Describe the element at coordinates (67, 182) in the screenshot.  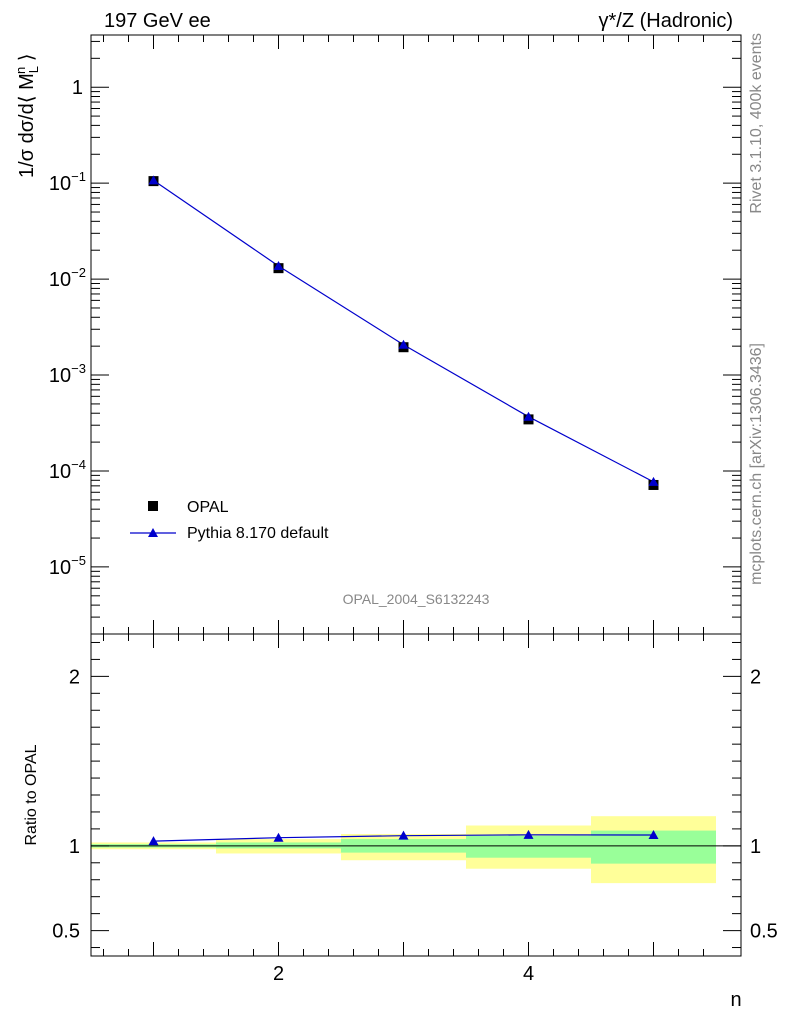
I see `main-y-tick-label: 10⁻¹` at that location.